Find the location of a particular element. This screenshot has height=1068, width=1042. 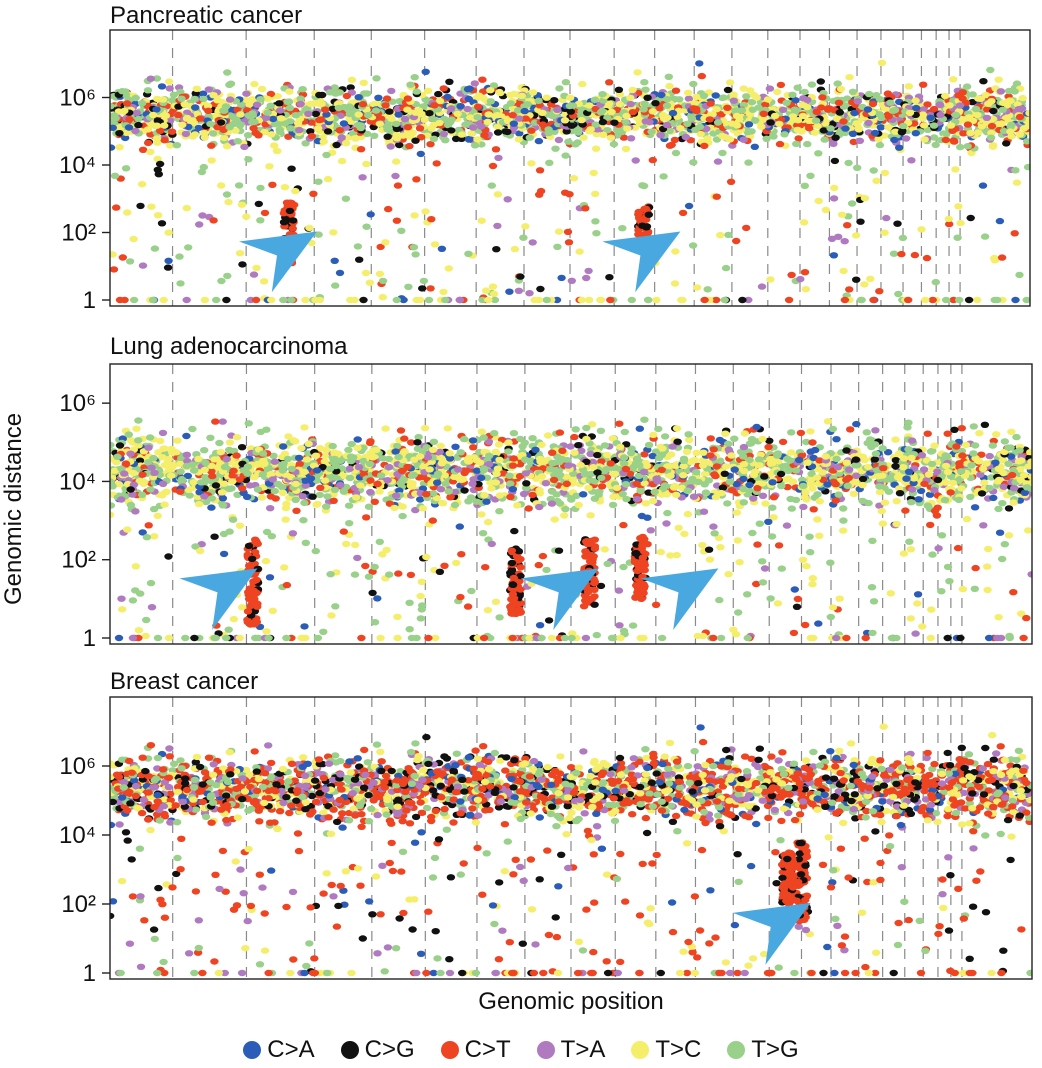

y-tick-label: 10⁶ is located at coordinates (77, 98).